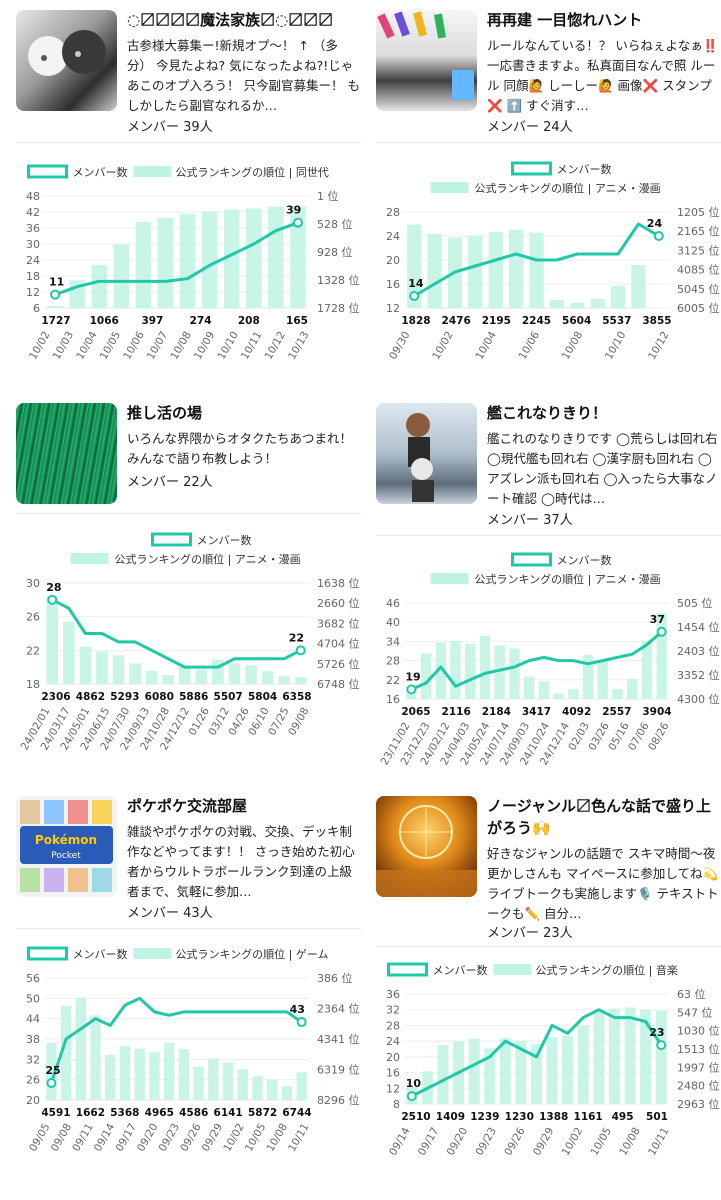  Describe the element at coordinates (393, 661) in the screenshot. I see `y-left-tick-label: 28` at that location.